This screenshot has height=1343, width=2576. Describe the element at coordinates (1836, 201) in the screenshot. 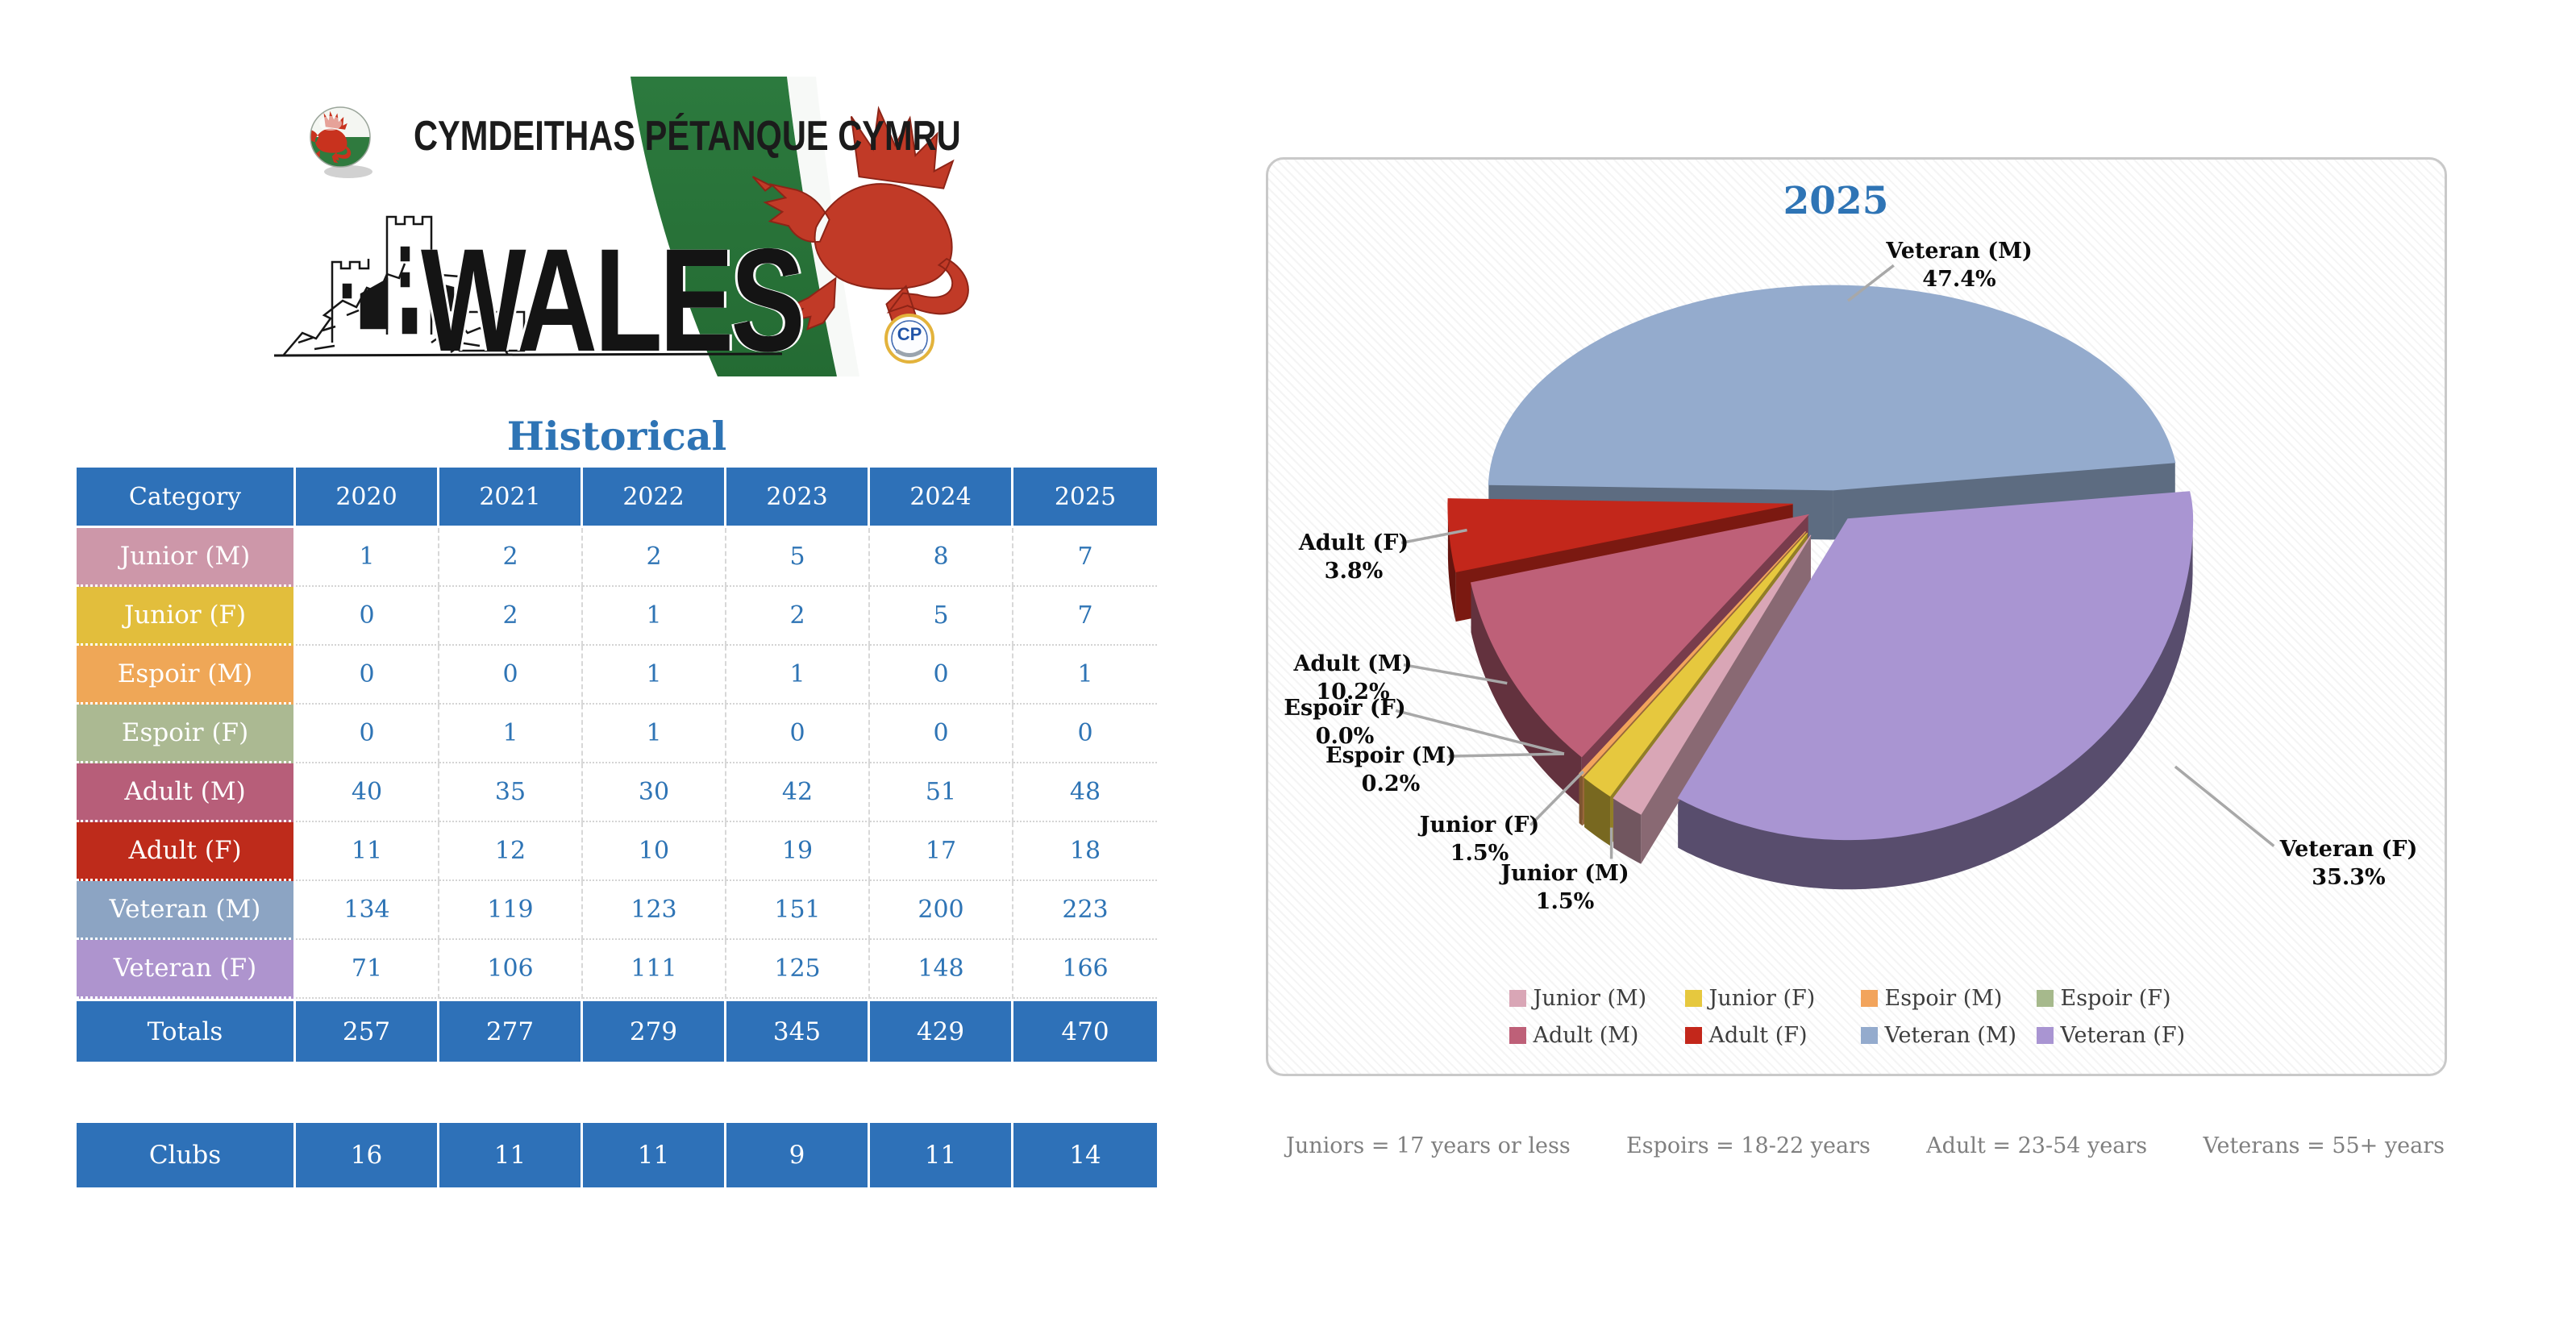

I see `chart-title: 2025` at that location.